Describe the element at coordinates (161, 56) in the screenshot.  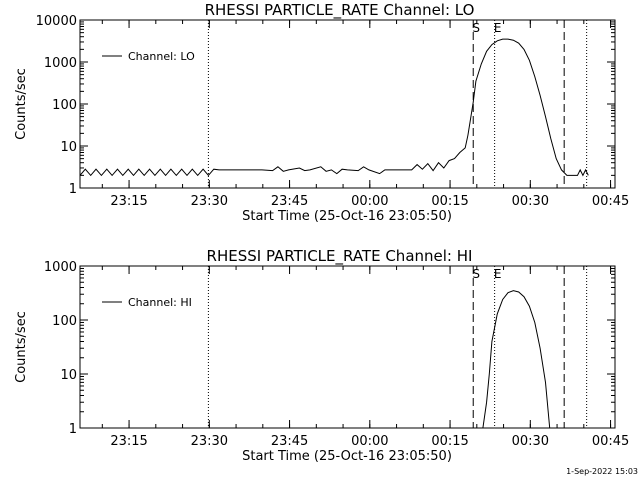
I see `legend-label: Channel: LO` at that location.